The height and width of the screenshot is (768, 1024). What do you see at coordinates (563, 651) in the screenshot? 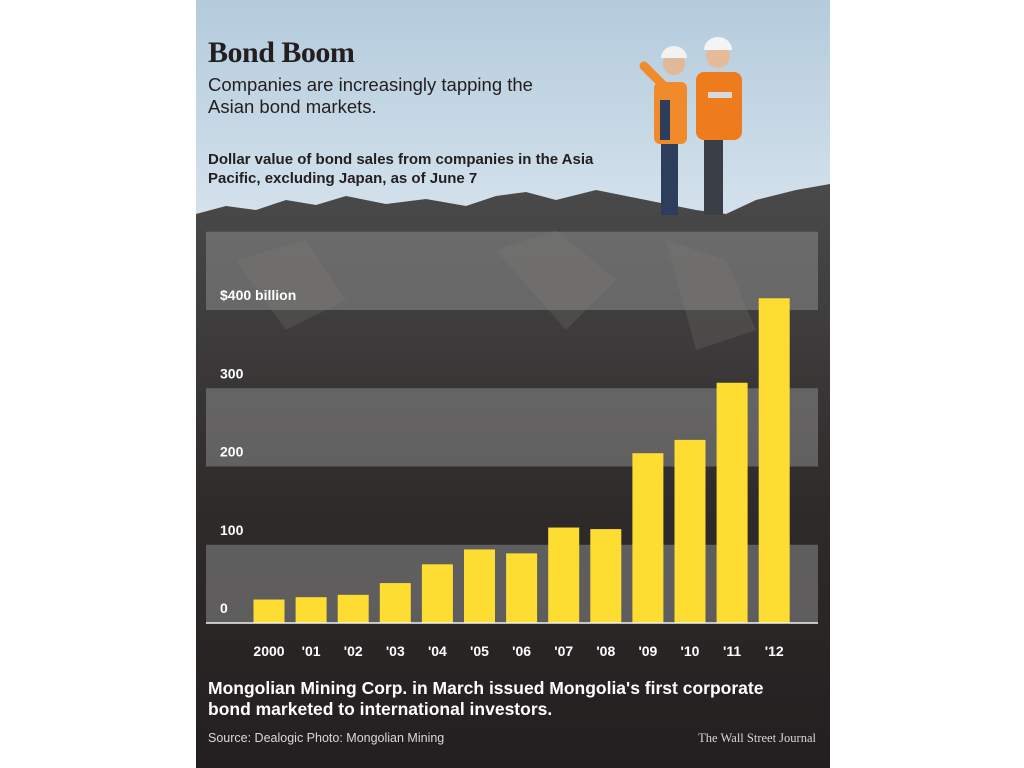
I see `x-tick-label: '07` at bounding box center [563, 651].